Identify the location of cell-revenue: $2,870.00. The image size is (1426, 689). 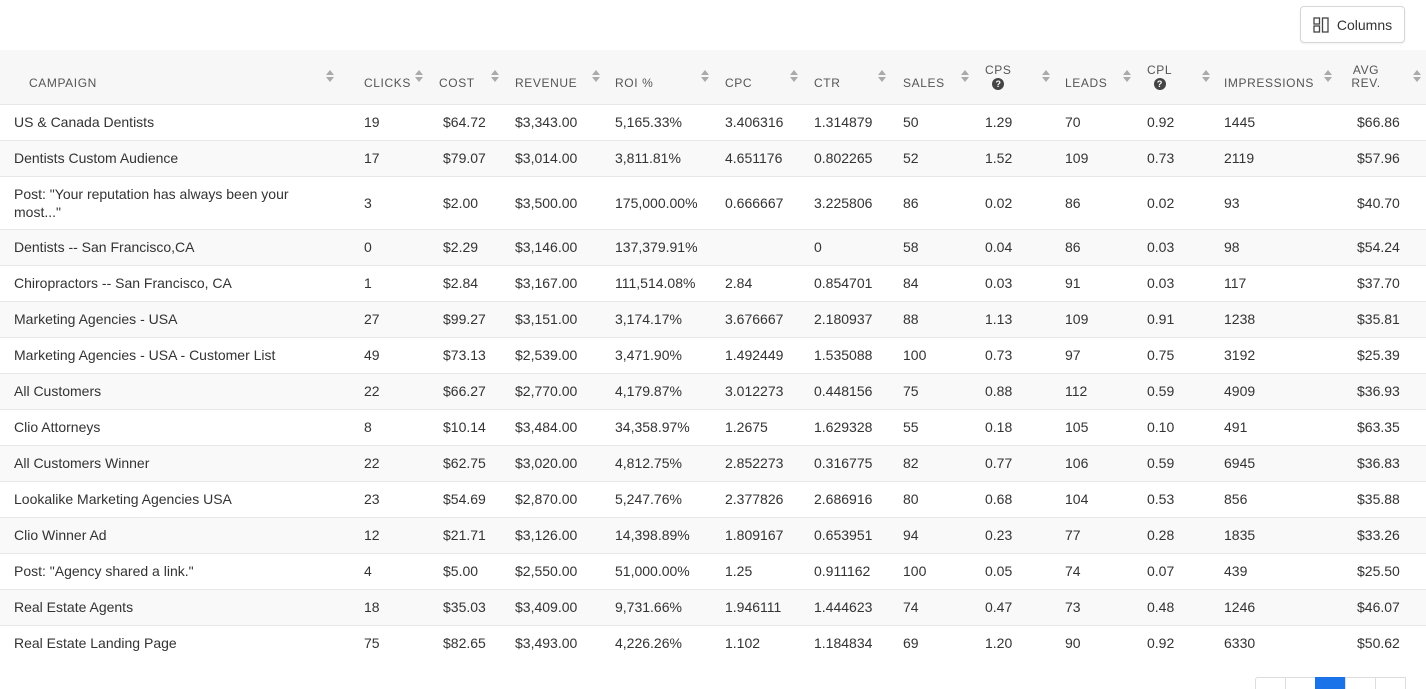
(546, 499).